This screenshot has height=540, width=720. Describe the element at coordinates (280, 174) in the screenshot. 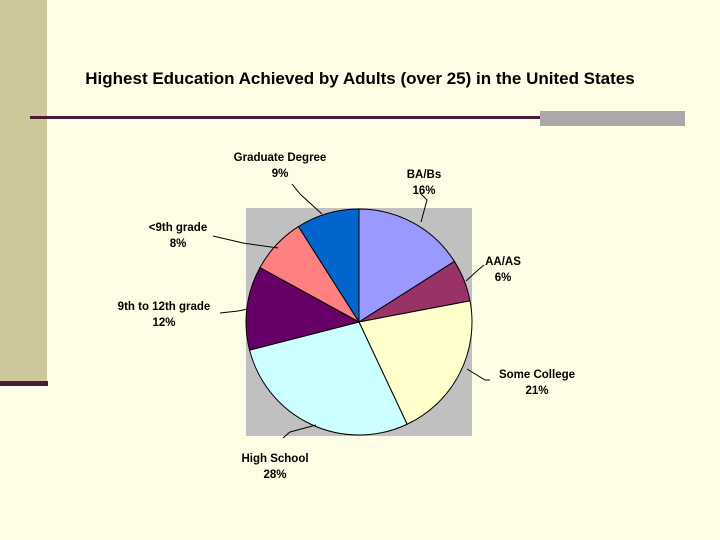

I see `slice-percent-label: 9%` at that location.